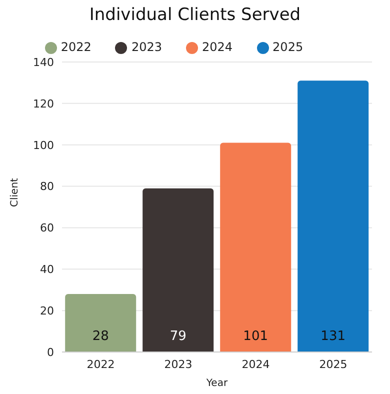 The width and height of the screenshot is (390, 394). Describe the element at coordinates (47, 269) in the screenshot. I see `y-tick-label: 40` at that location.